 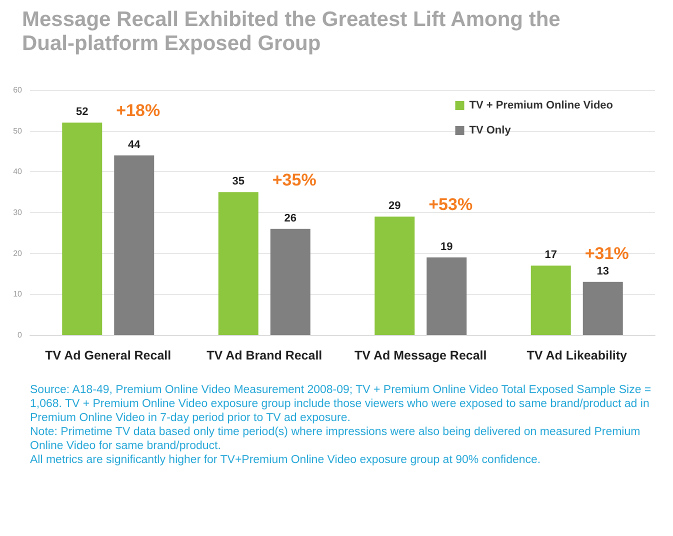 What do you see at coordinates (336, 439) in the screenshot?
I see `text: Note: Primetime TV data based only time period(s) where impressions were also being delivered on measured Premium Online Video for same brand/product.` at bounding box center [336, 439].